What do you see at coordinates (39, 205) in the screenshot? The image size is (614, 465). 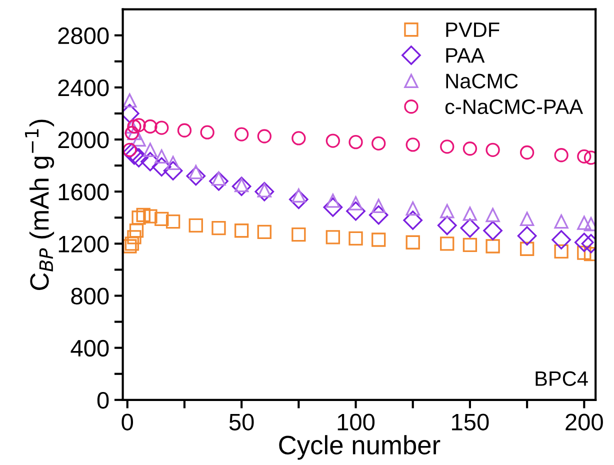 I see `y-axis-title: C$_{BP}$ (mAh g$^{−1}$)` at bounding box center [39, 205].